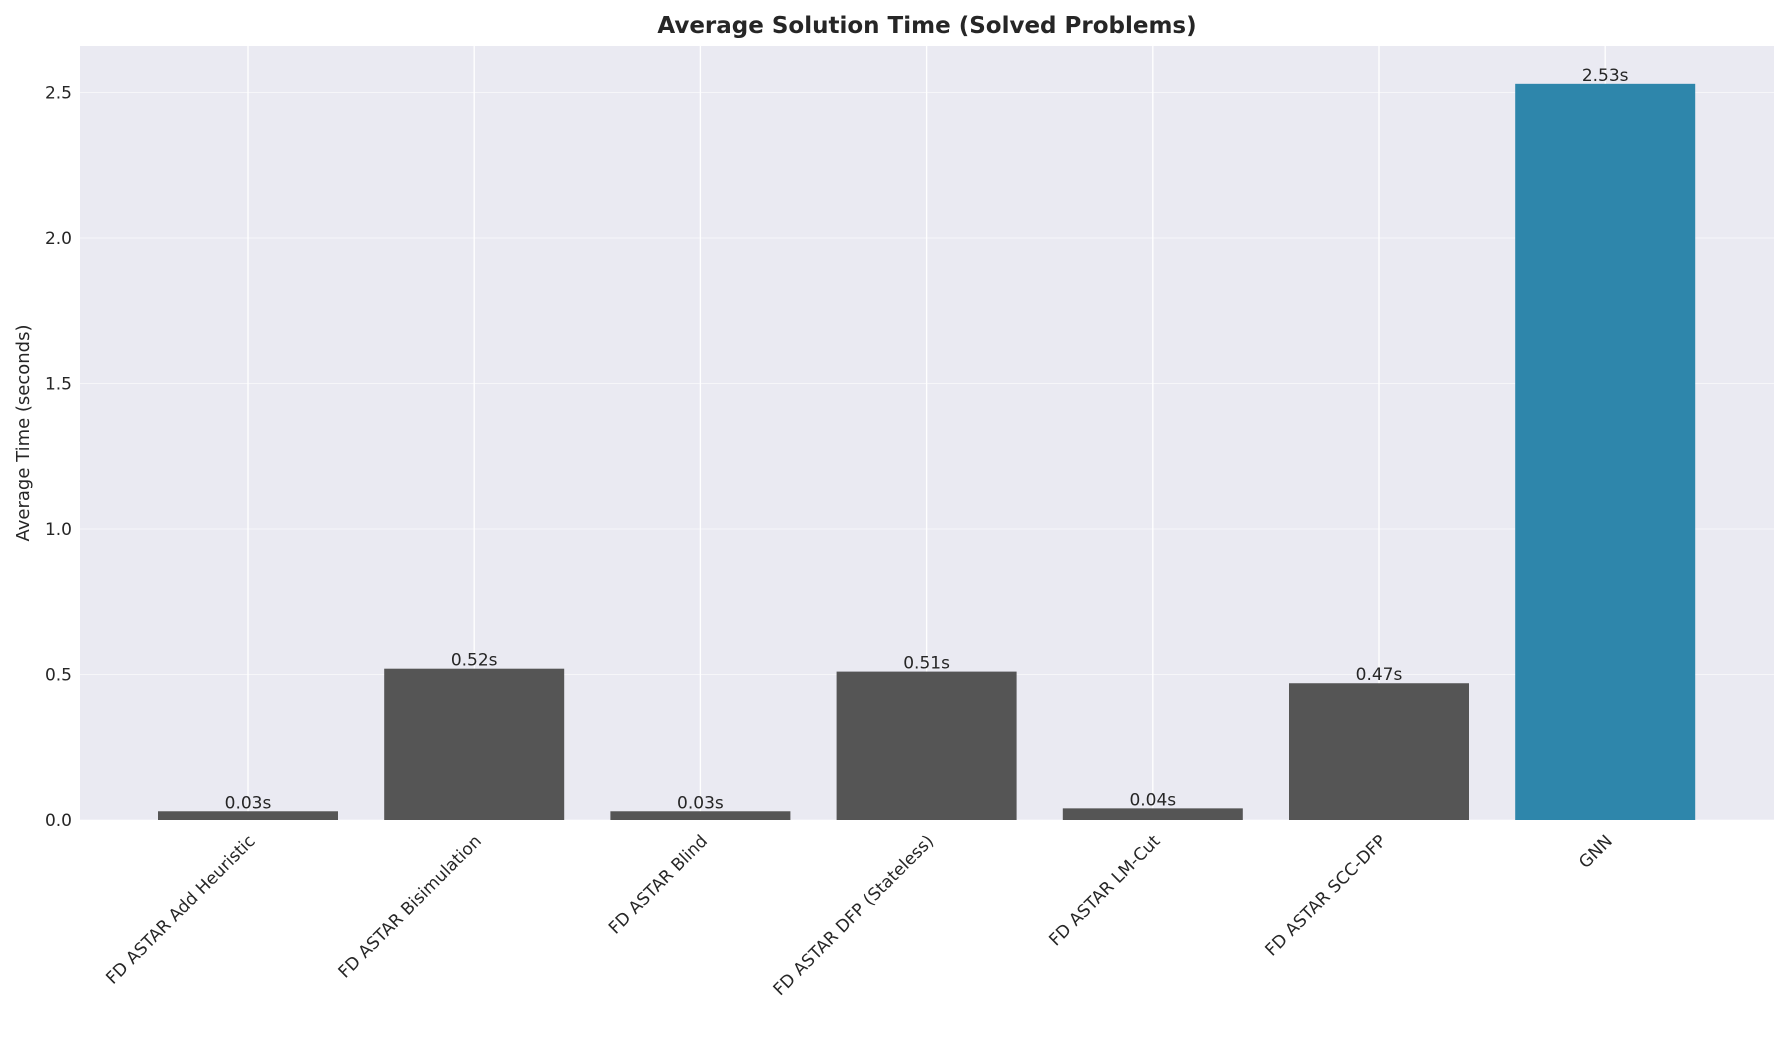 This screenshot has height=1038, width=1785. What do you see at coordinates (1326, 895) in the screenshot?
I see `x-tick-label: FD ASTAR SCC-DFP` at bounding box center [1326, 895].